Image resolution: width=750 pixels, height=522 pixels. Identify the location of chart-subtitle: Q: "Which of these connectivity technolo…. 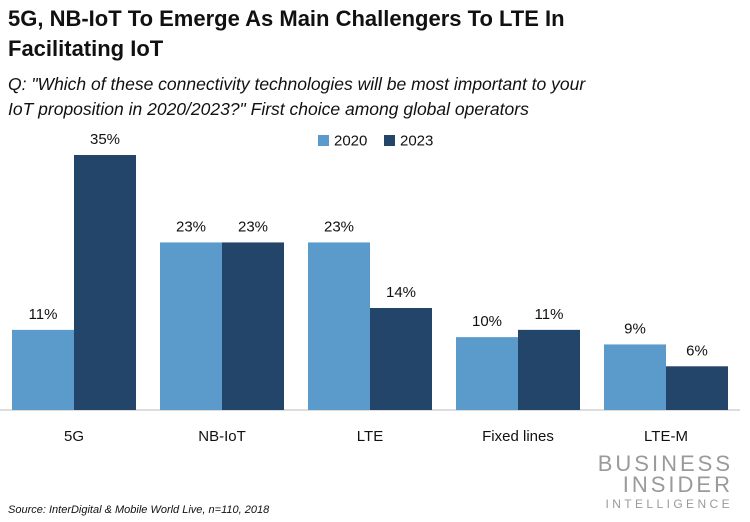
(297, 96).